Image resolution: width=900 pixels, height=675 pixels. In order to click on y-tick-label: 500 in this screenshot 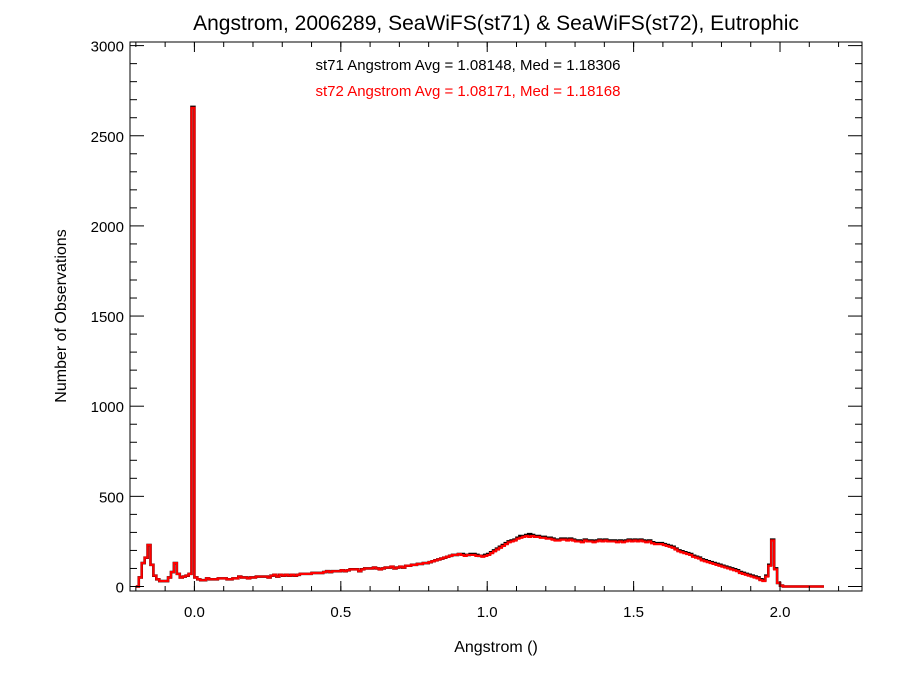, I will do `click(111, 497)`.